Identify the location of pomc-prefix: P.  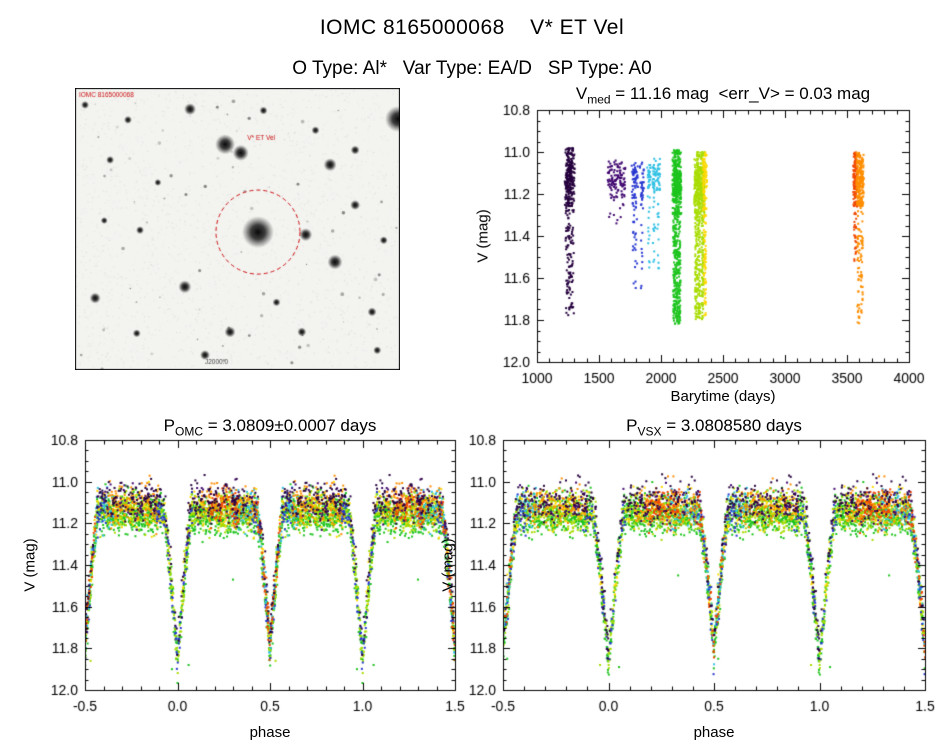
(169, 425).